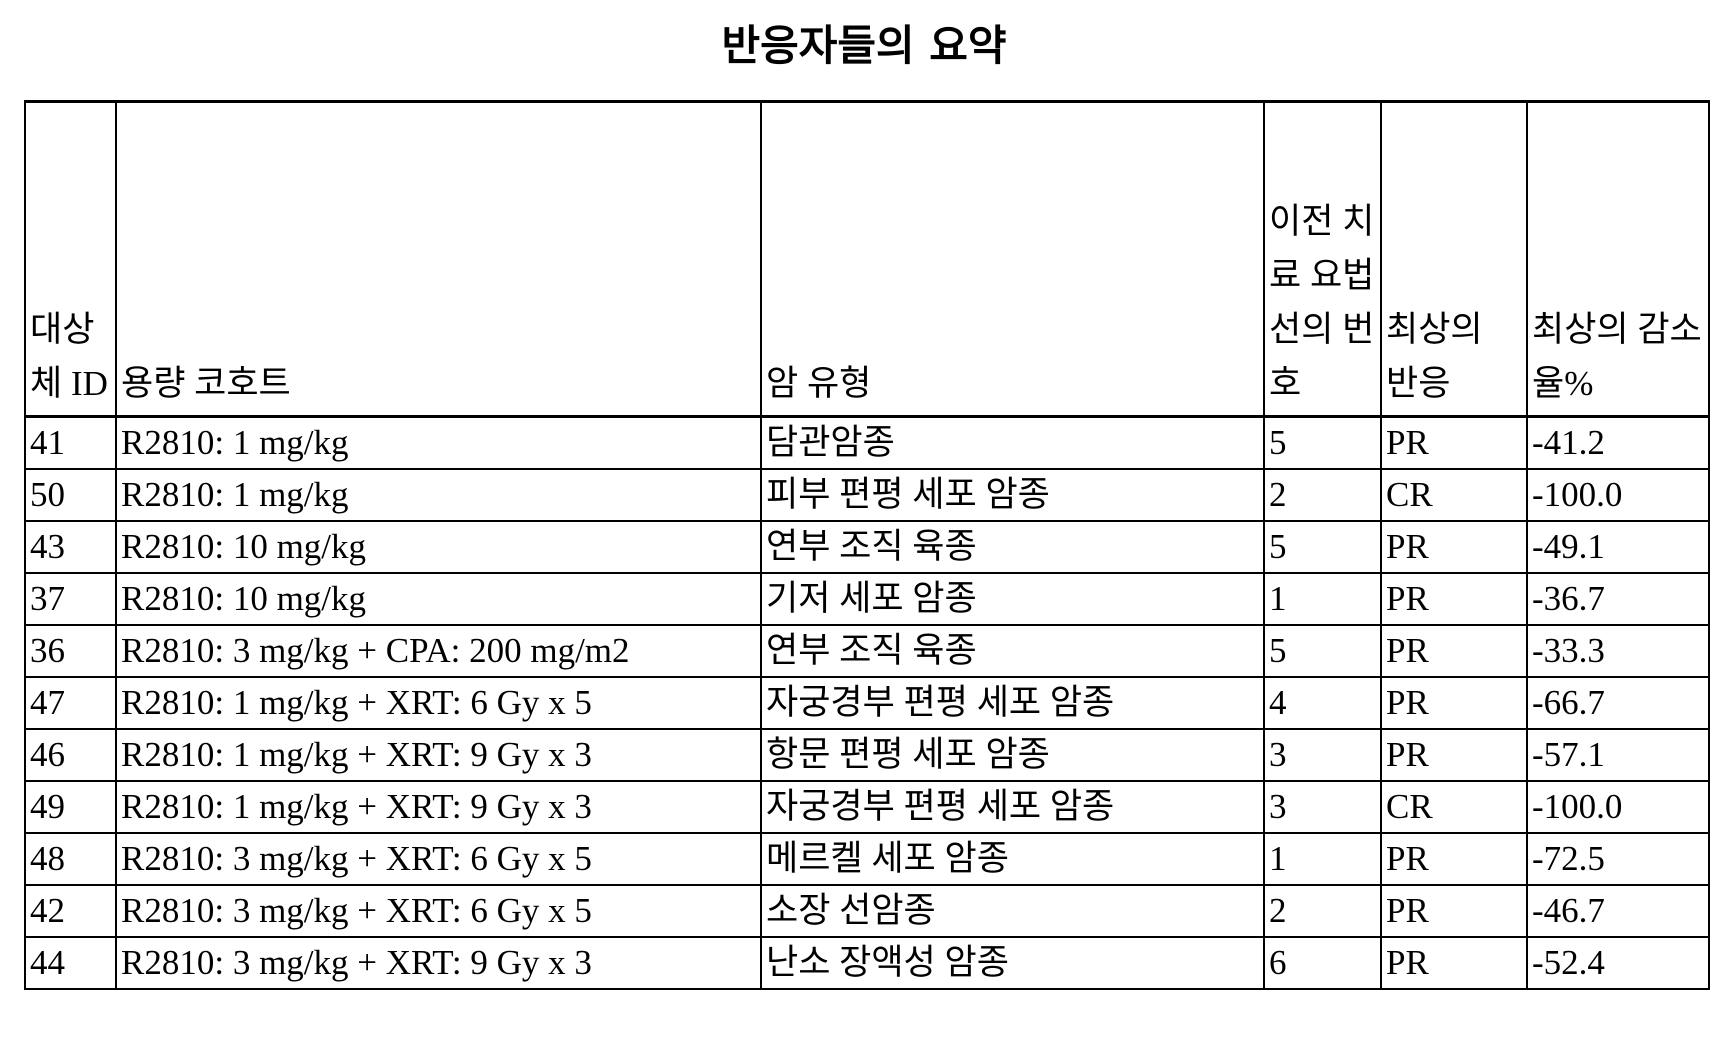 Image resolution: width=1728 pixels, height=1054 pixels. Describe the element at coordinates (70, 807) in the screenshot. I see `cell-subject-id: 49` at that location.